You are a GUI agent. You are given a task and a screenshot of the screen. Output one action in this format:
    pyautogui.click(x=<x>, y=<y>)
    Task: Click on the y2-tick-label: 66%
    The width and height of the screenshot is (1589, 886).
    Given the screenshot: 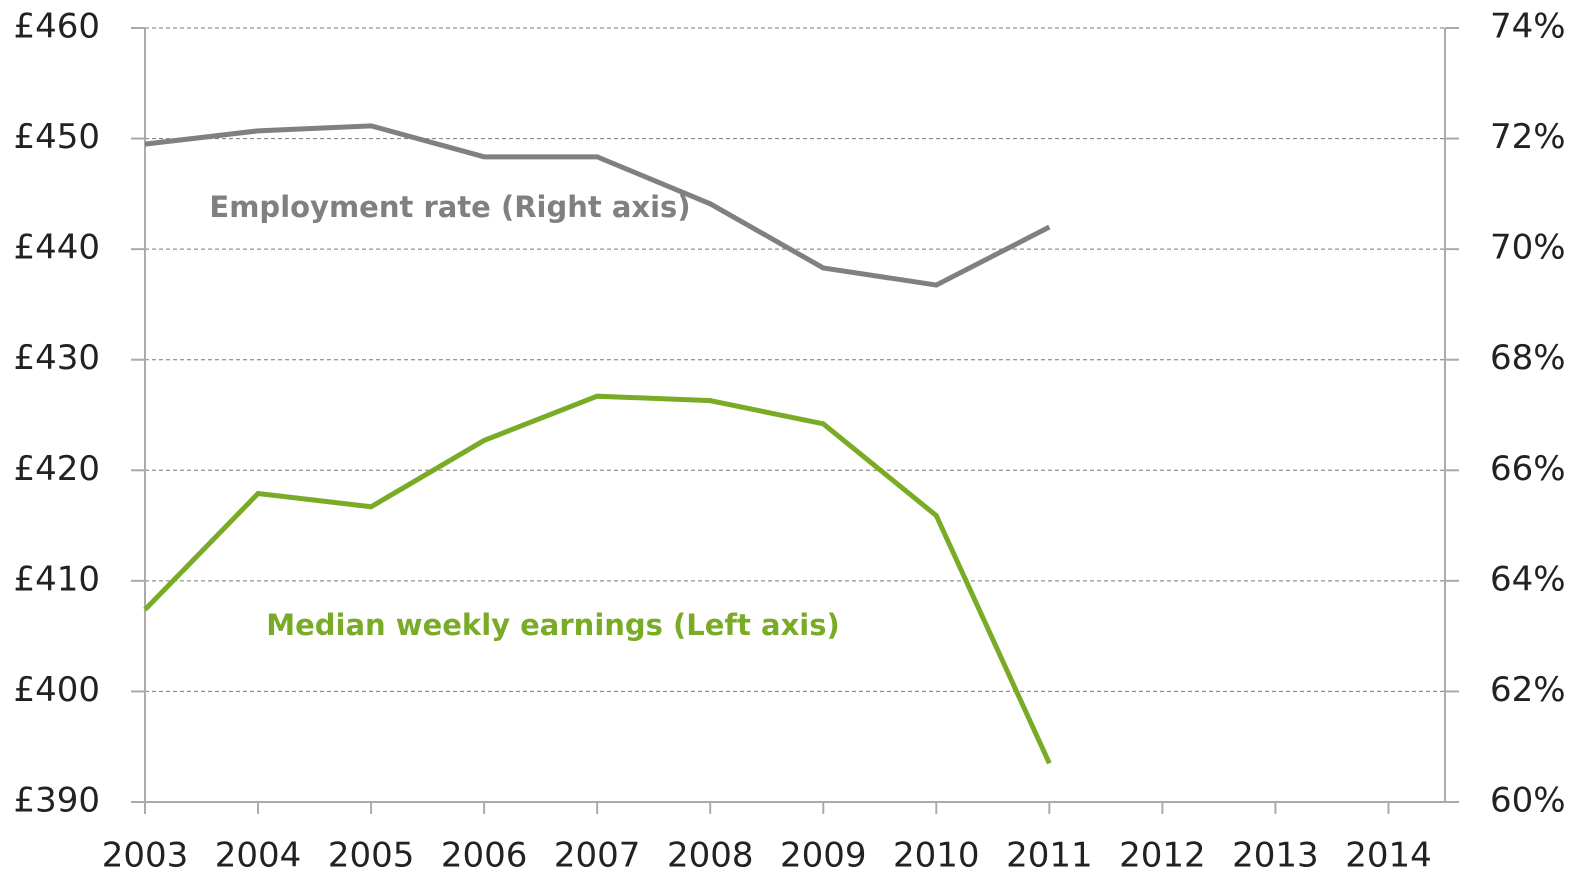 What is the action you would take?
    pyautogui.click(x=1528, y=469)
    